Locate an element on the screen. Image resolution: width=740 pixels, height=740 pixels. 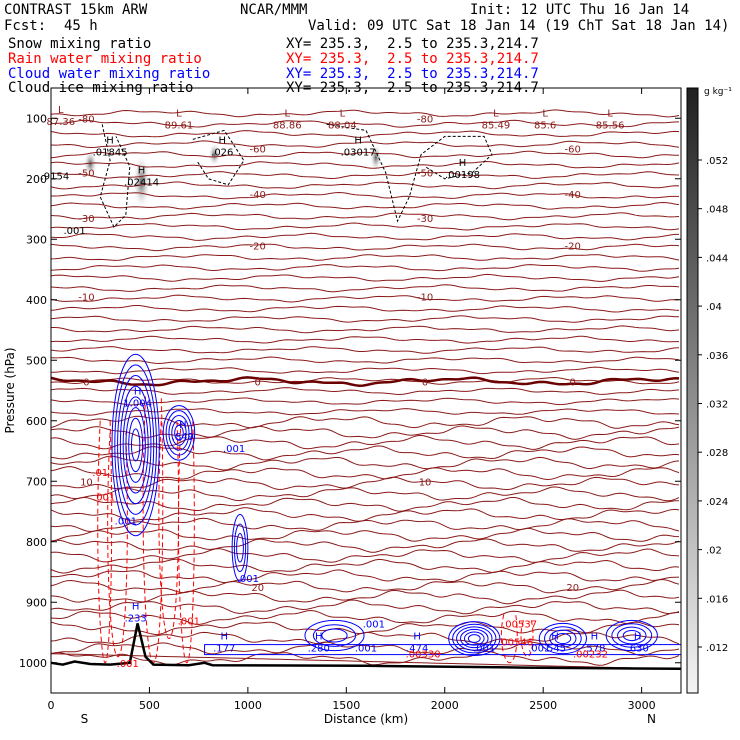
contour-value-label: .01 is located at coordinates (100, 473).